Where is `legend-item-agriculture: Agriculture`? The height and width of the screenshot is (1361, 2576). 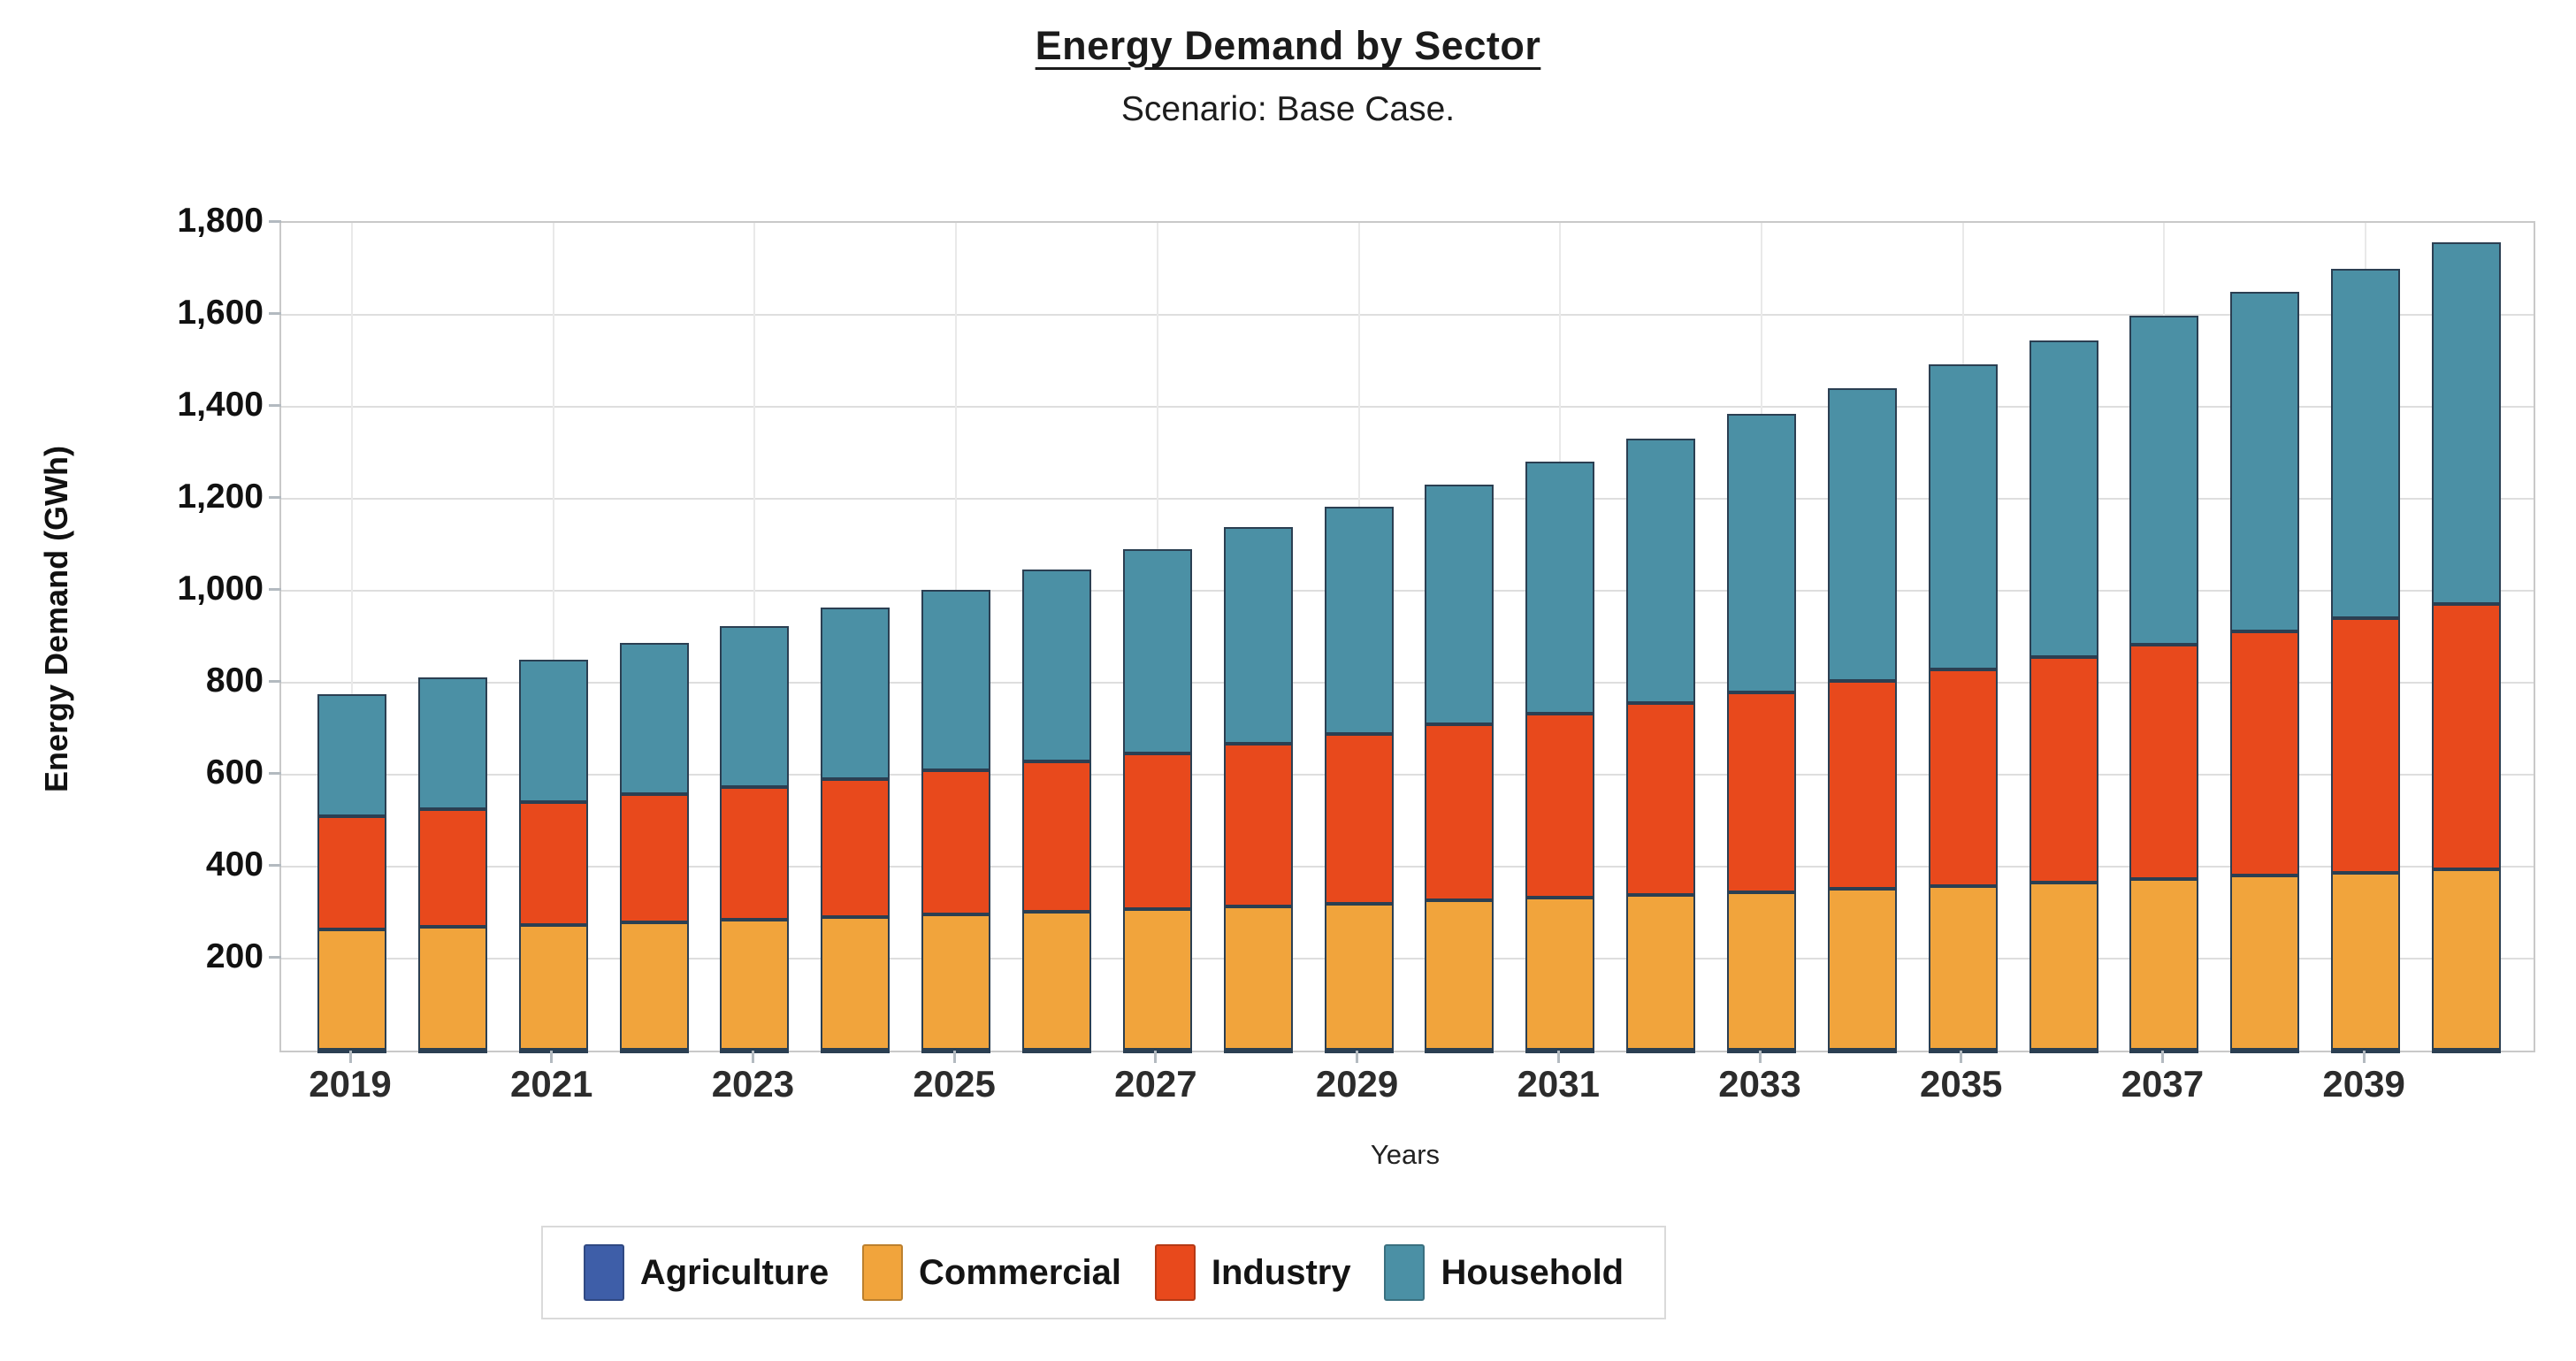 legend-item-agriculture: Agriculture is located at coordinates (706, 1272).